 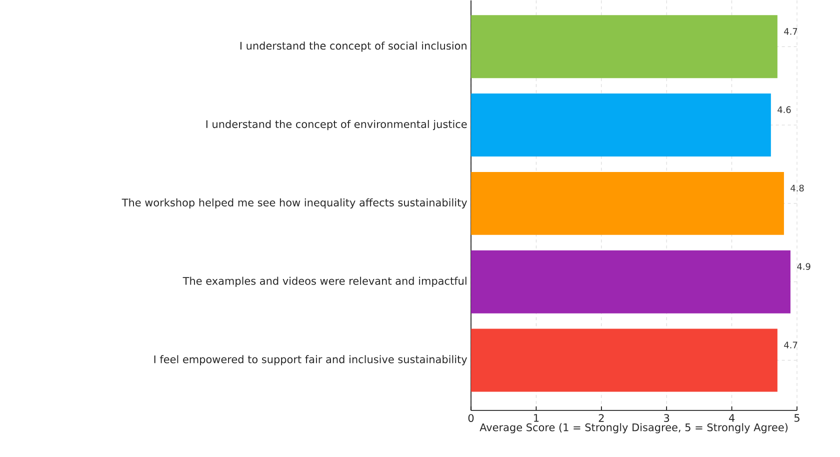 I want to click on y-tick-label: I feel empowered to support fair and inclusive sustainability, so click(x=311, y=360).